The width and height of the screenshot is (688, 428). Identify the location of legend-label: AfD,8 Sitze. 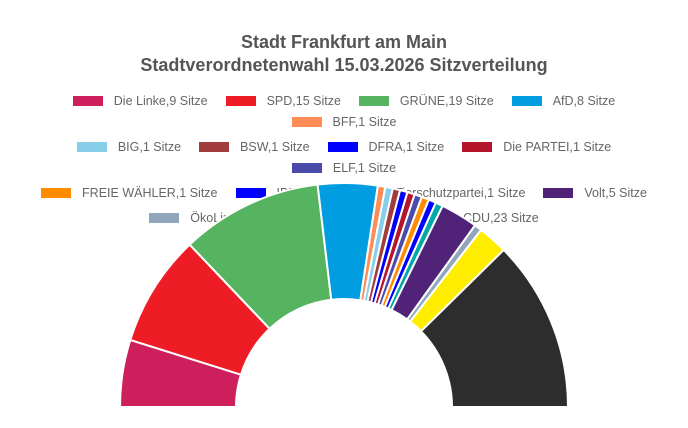
(584, 100).